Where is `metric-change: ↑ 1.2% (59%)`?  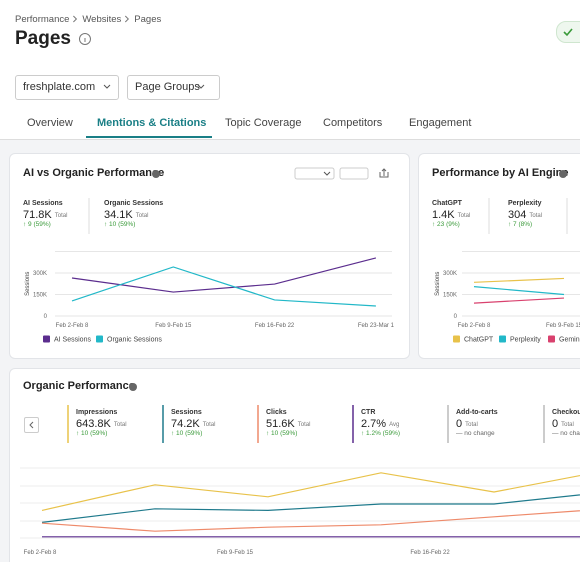 metric-change: ↑ 1.2% (59%) is located at coordinates (381, 433).